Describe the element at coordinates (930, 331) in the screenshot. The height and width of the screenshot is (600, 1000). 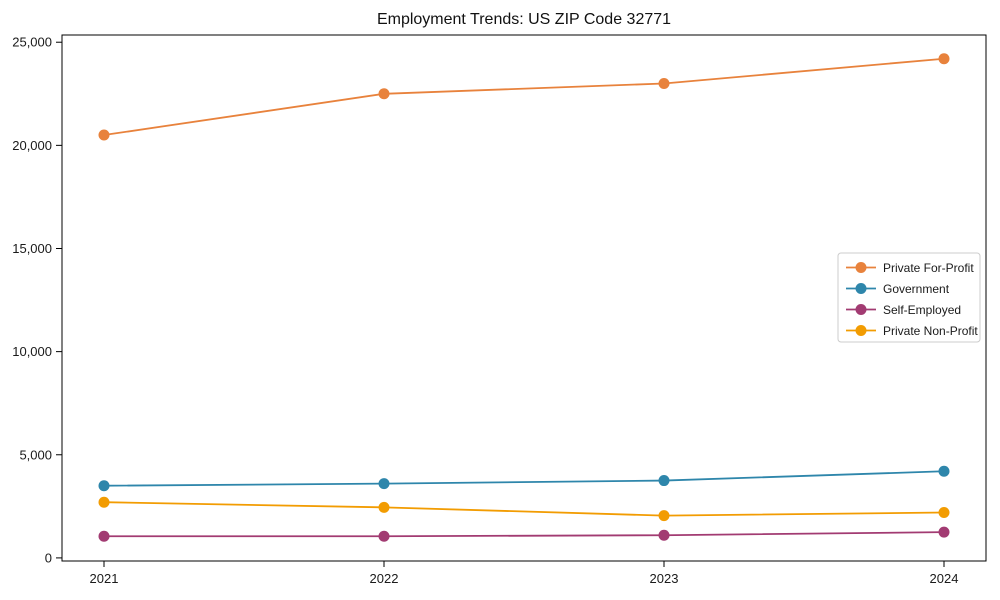
I see `legend-label-private-non-profit: Private Non-Profit` at that location.